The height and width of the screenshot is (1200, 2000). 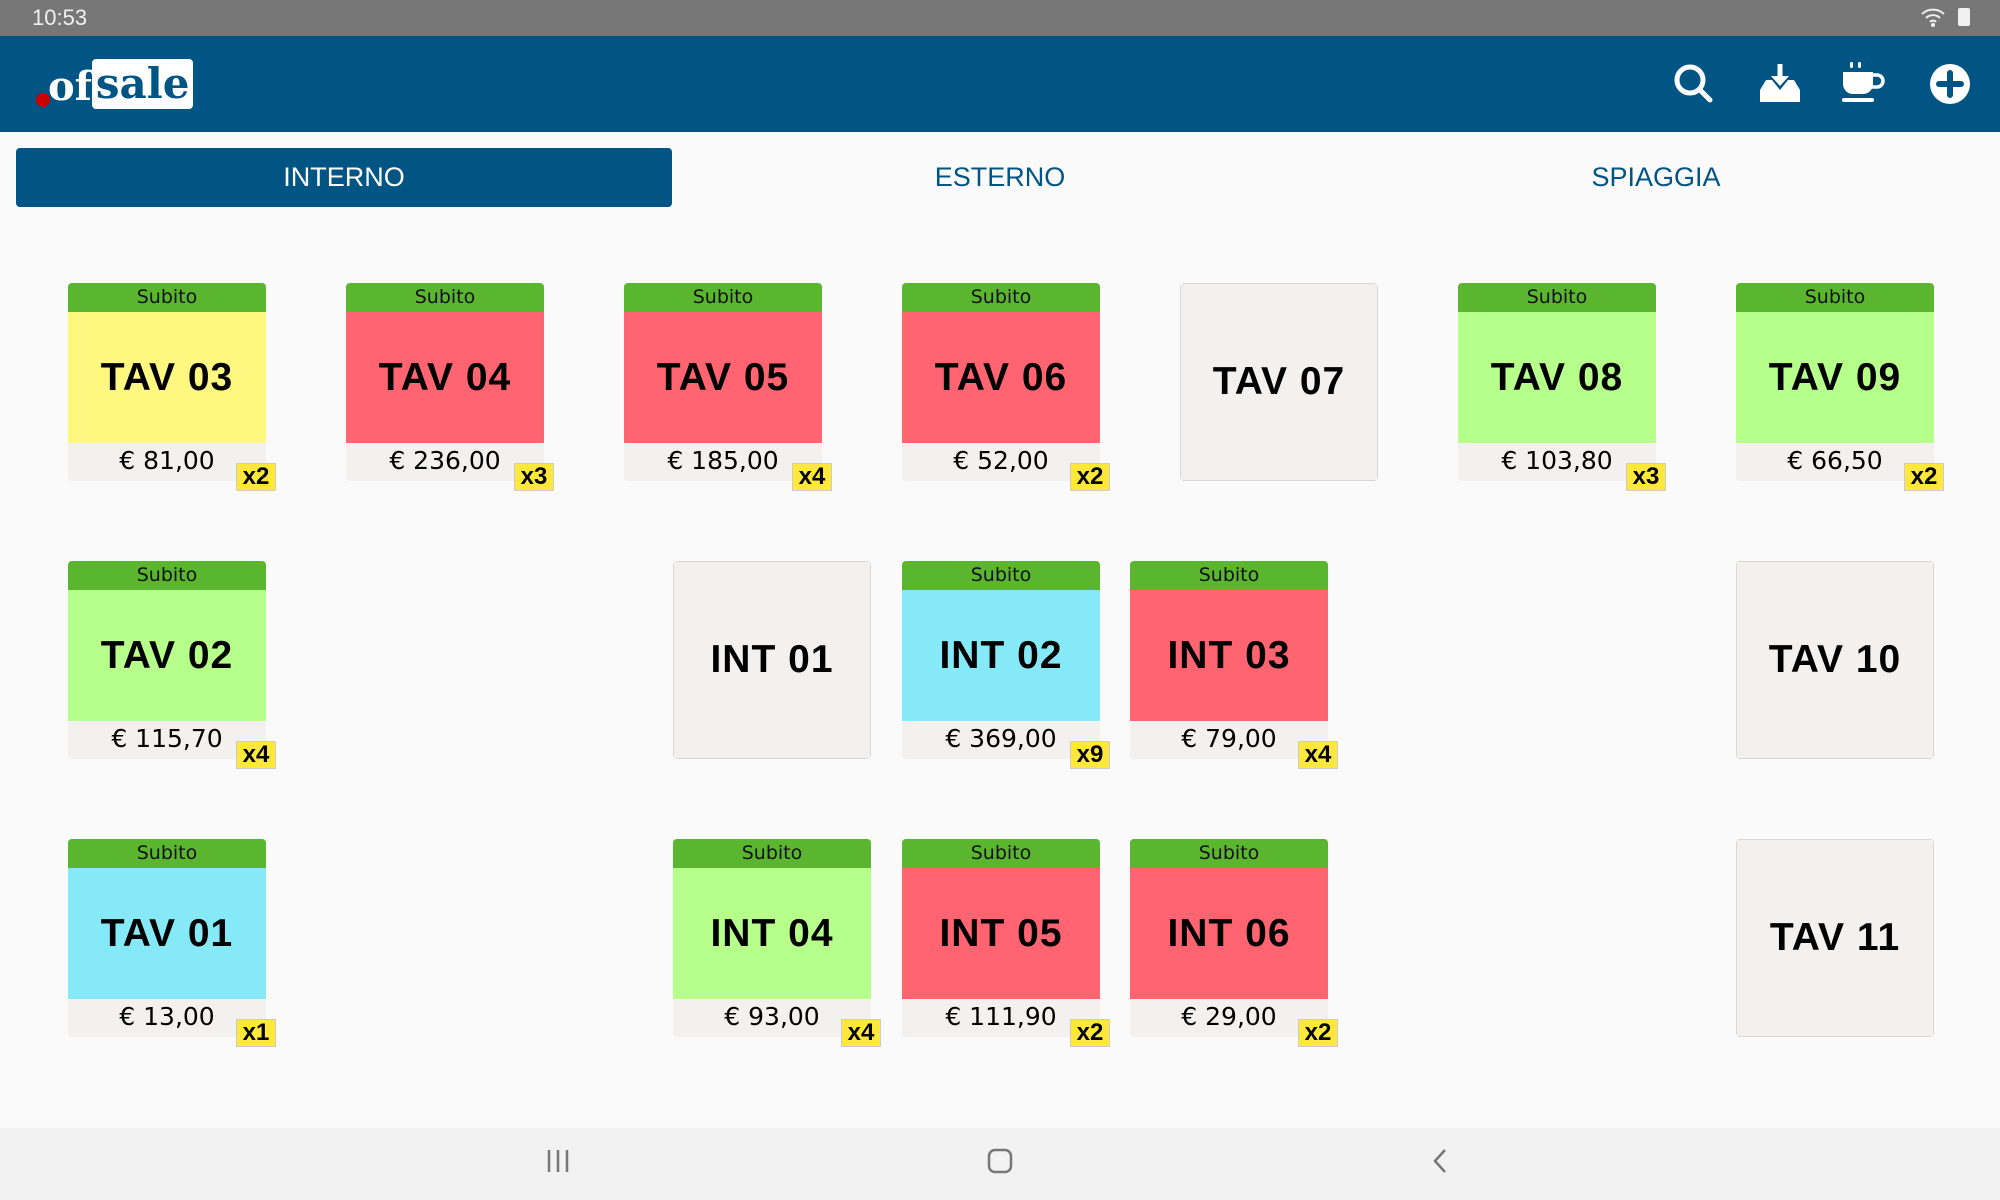 I want to click on table-name: INT 03, so click(x=1229, y=655).